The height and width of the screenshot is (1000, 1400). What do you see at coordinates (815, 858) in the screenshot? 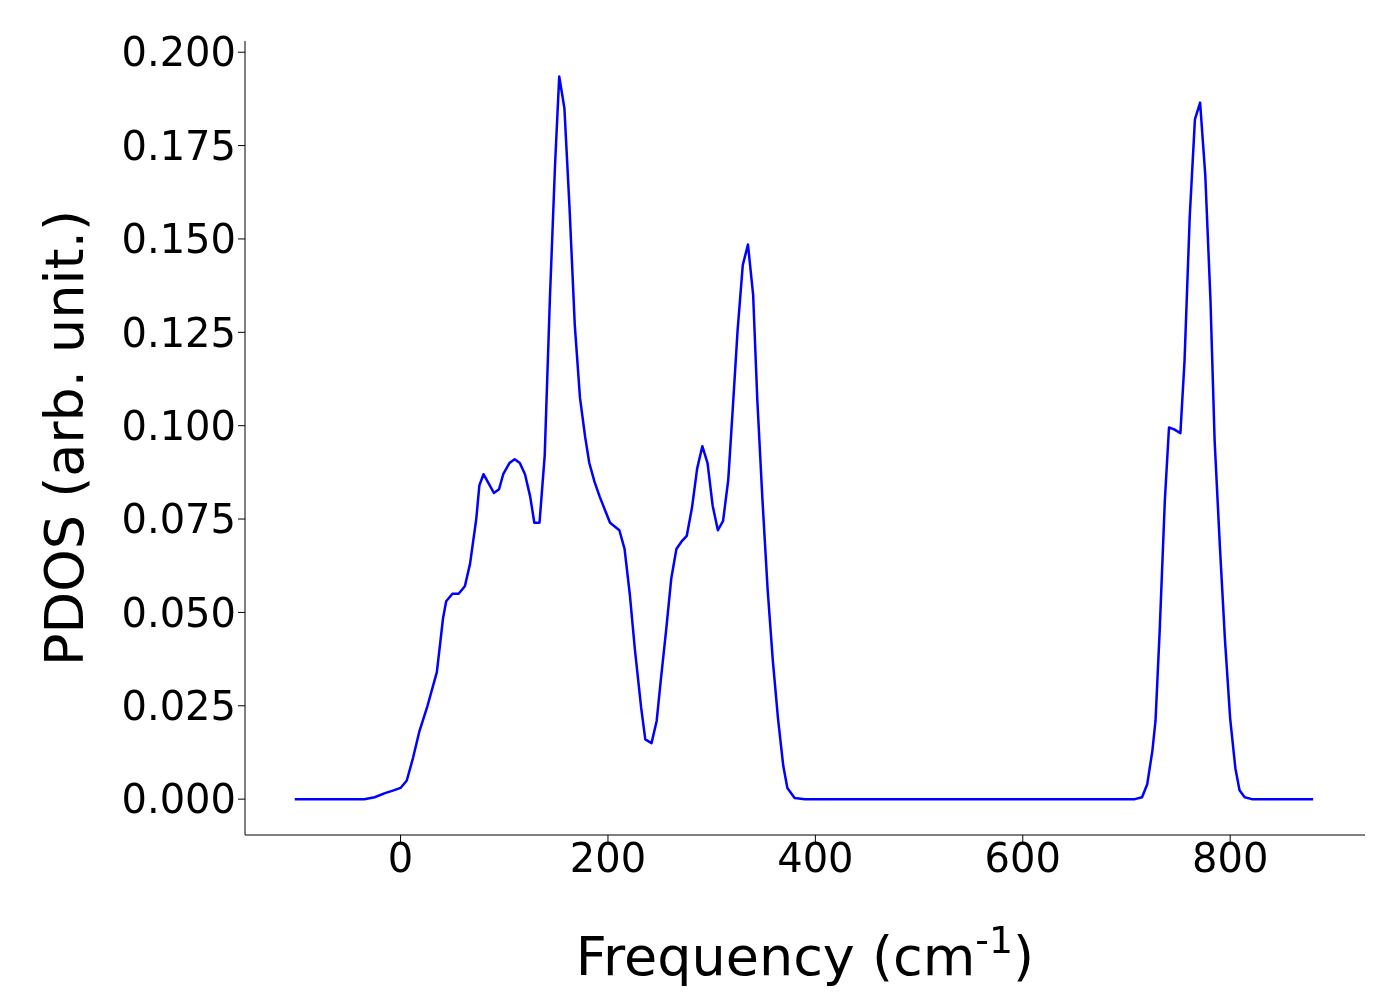
I see `x-tick-label: 400` at bounding box center [815, 858].